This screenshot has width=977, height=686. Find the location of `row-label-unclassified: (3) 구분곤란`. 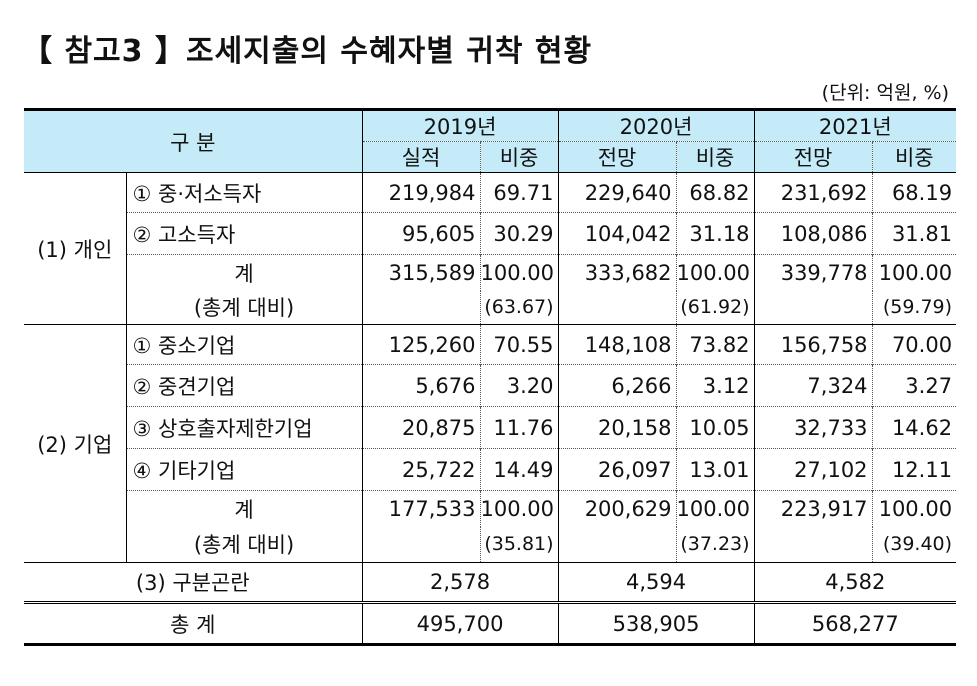

row-label-unclassified: (3) 구분곤란 is located at coordinates (193, 582).